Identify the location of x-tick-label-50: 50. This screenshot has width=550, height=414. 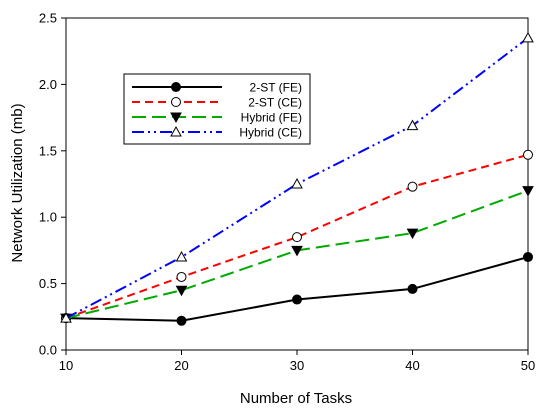
(528, 365).